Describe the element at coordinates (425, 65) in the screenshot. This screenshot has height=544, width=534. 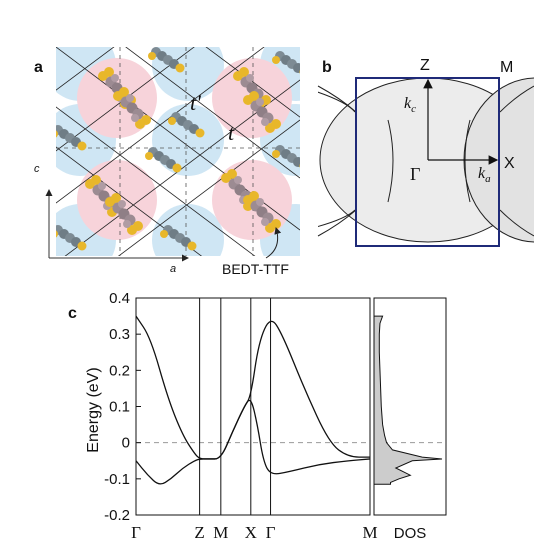
I see `point-Z: Z` at that location.